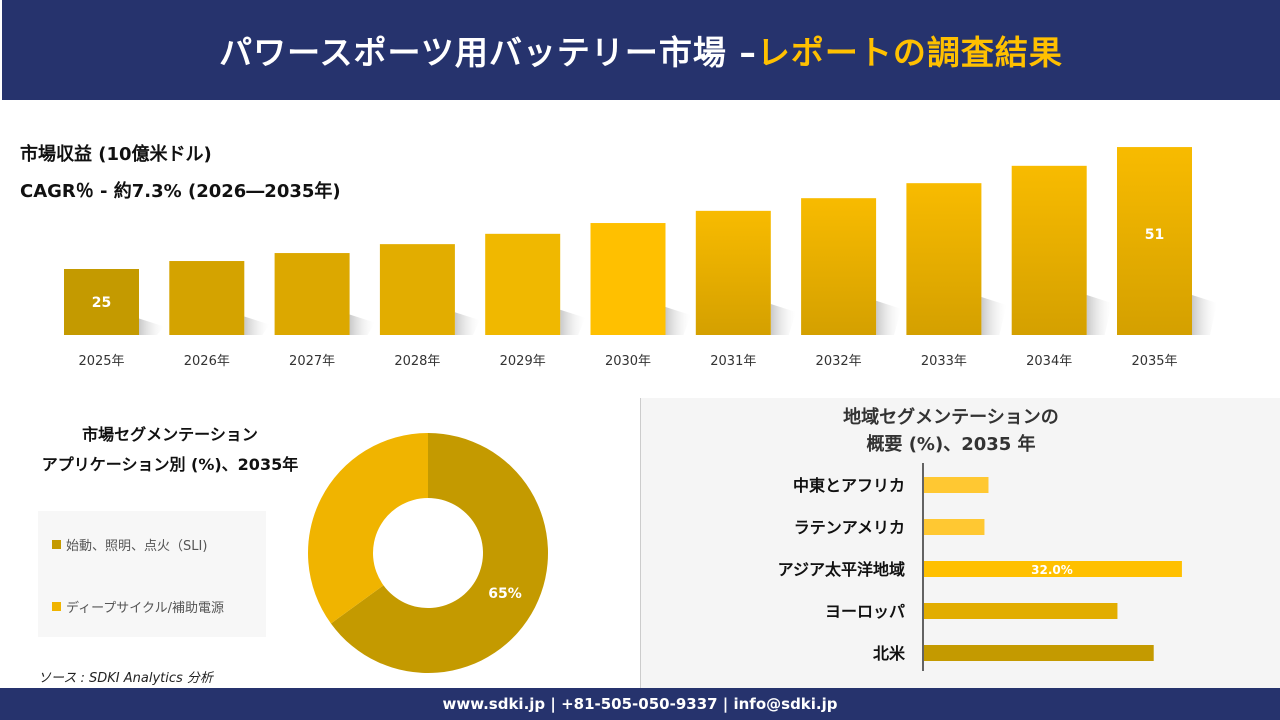 This screenshot has width=1280, height=720. What do you see at coordinates (909, 52) in the screenshot?
I see `title-accent: レポートの調査結果` at bounding box center [909, 52].